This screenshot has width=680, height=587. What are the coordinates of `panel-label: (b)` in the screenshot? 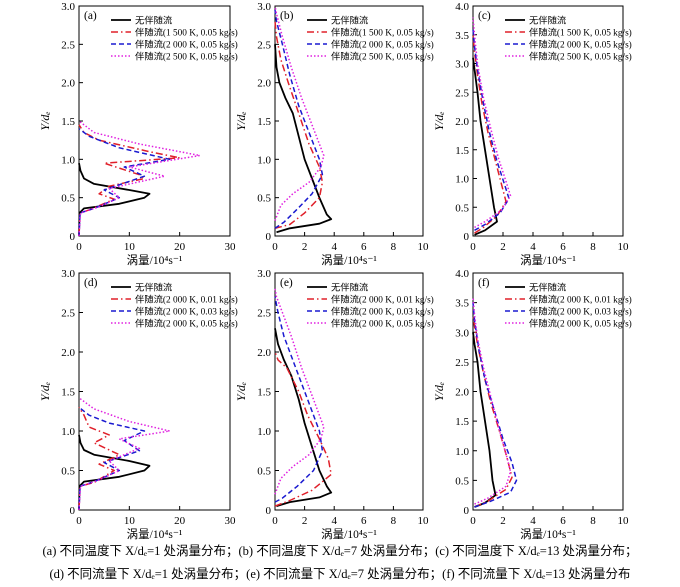 It's located at (287, 16).